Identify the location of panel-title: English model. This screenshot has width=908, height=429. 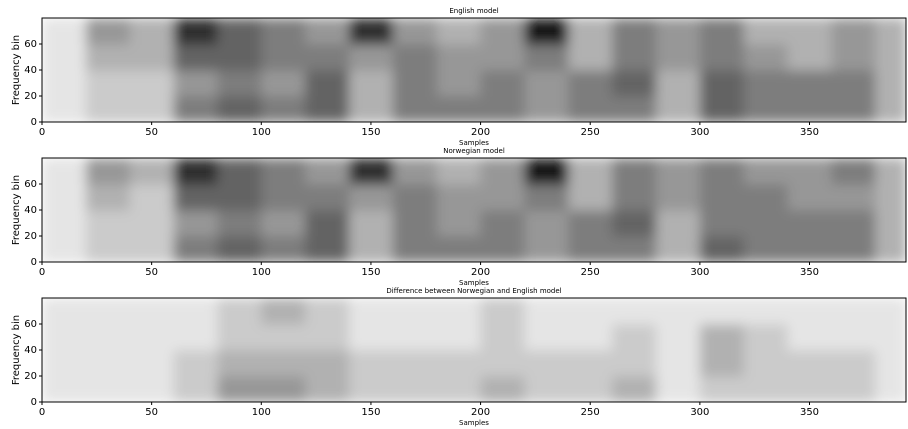
(473, 11).